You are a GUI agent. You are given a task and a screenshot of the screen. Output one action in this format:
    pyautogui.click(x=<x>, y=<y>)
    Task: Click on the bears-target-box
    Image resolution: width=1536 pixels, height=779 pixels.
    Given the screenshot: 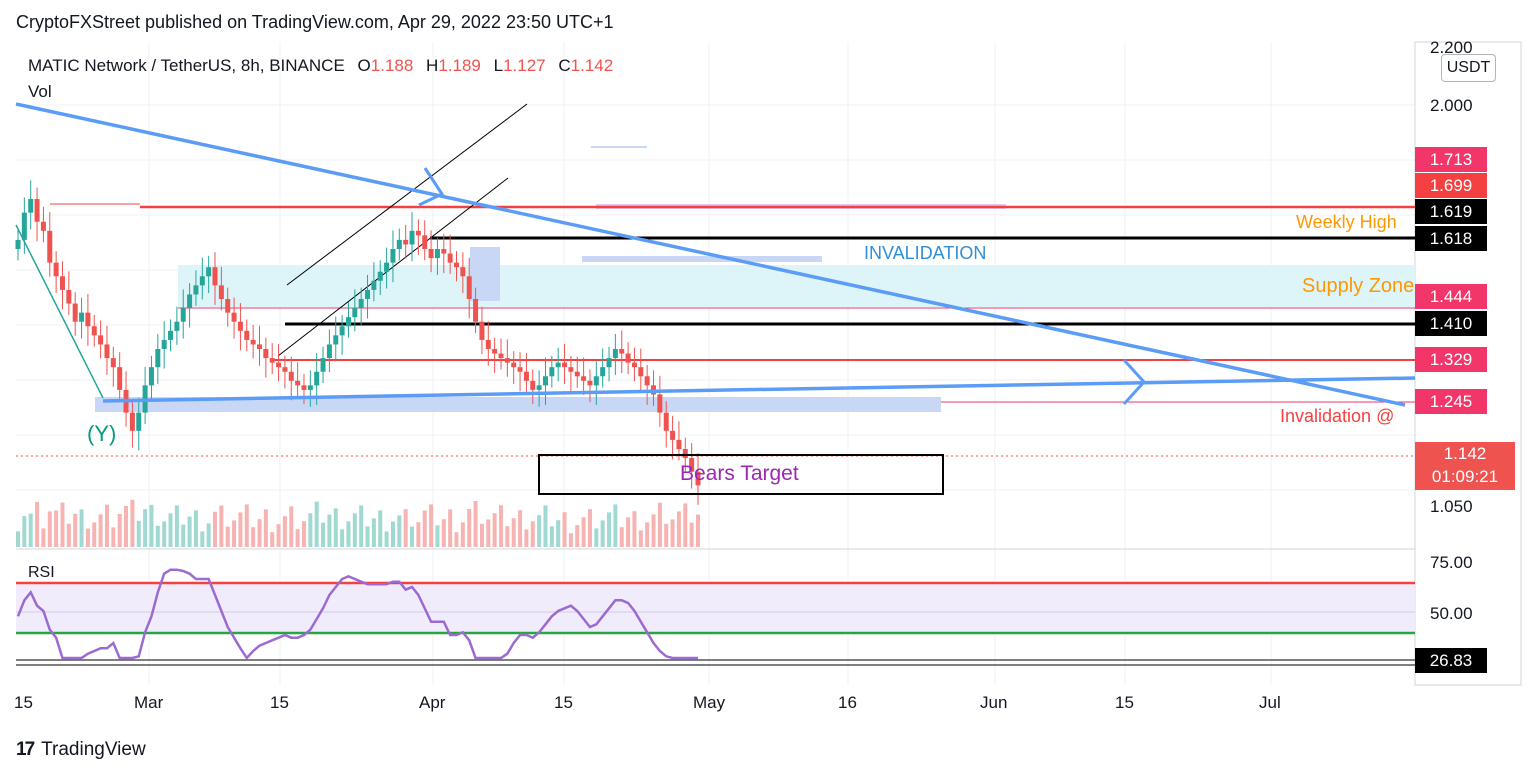 What is the action you would take?
    pyautogui.click(x=741, y=474)
    